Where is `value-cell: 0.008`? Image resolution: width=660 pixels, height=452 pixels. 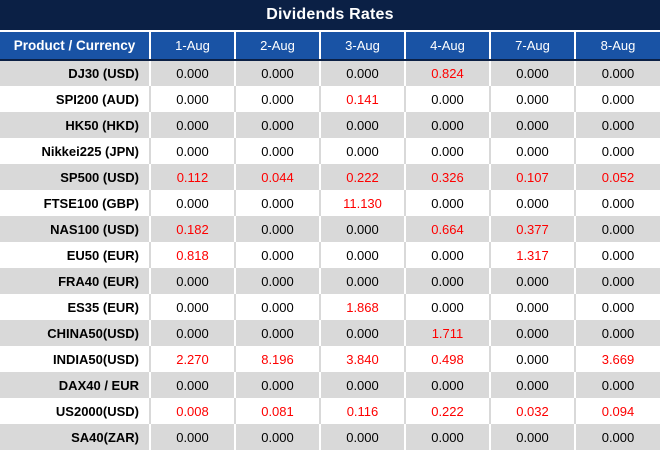 value-cell: 0.008 is located at coordinates (192, 411).